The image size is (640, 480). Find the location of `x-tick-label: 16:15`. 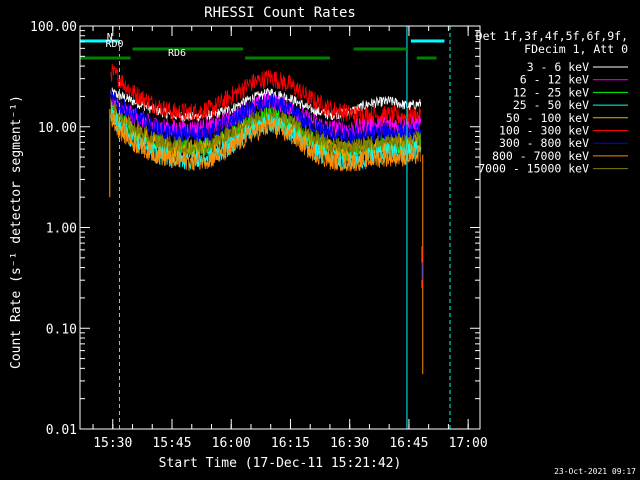

x-tick-label: 16:15 is located at coordinates (290, 443).